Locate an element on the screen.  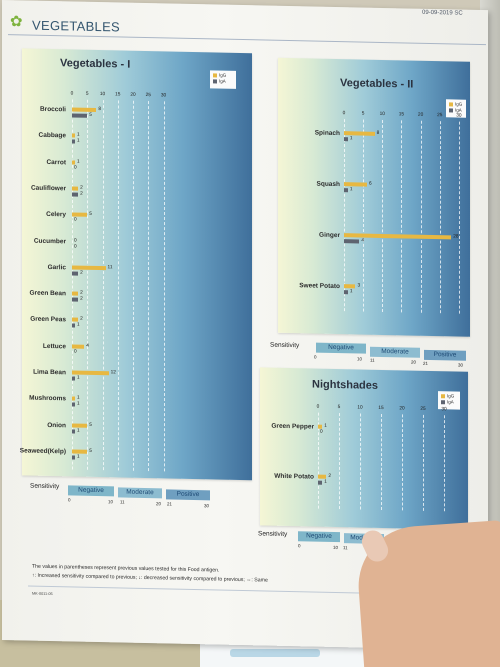
igg-value-label: 6 is located at coordinates (370, 184).